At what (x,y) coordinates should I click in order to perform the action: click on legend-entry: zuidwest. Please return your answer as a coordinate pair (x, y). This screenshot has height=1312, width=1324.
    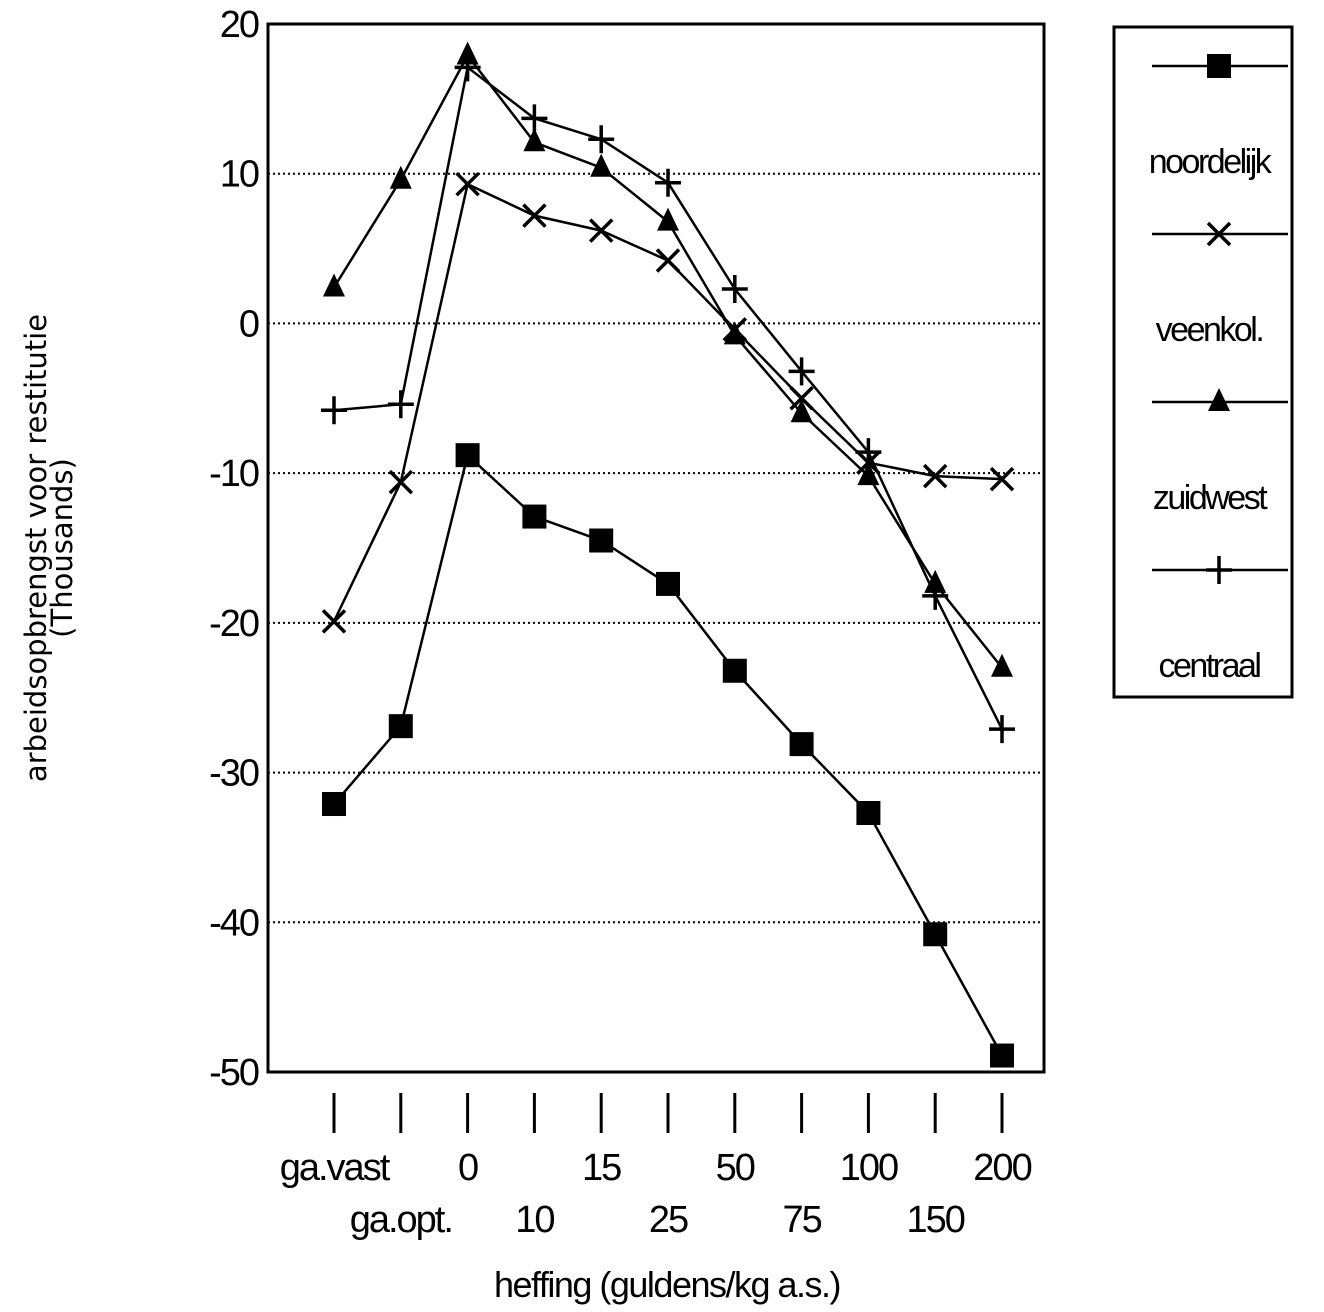
    Looking at the image, I should click on (1220, 452).